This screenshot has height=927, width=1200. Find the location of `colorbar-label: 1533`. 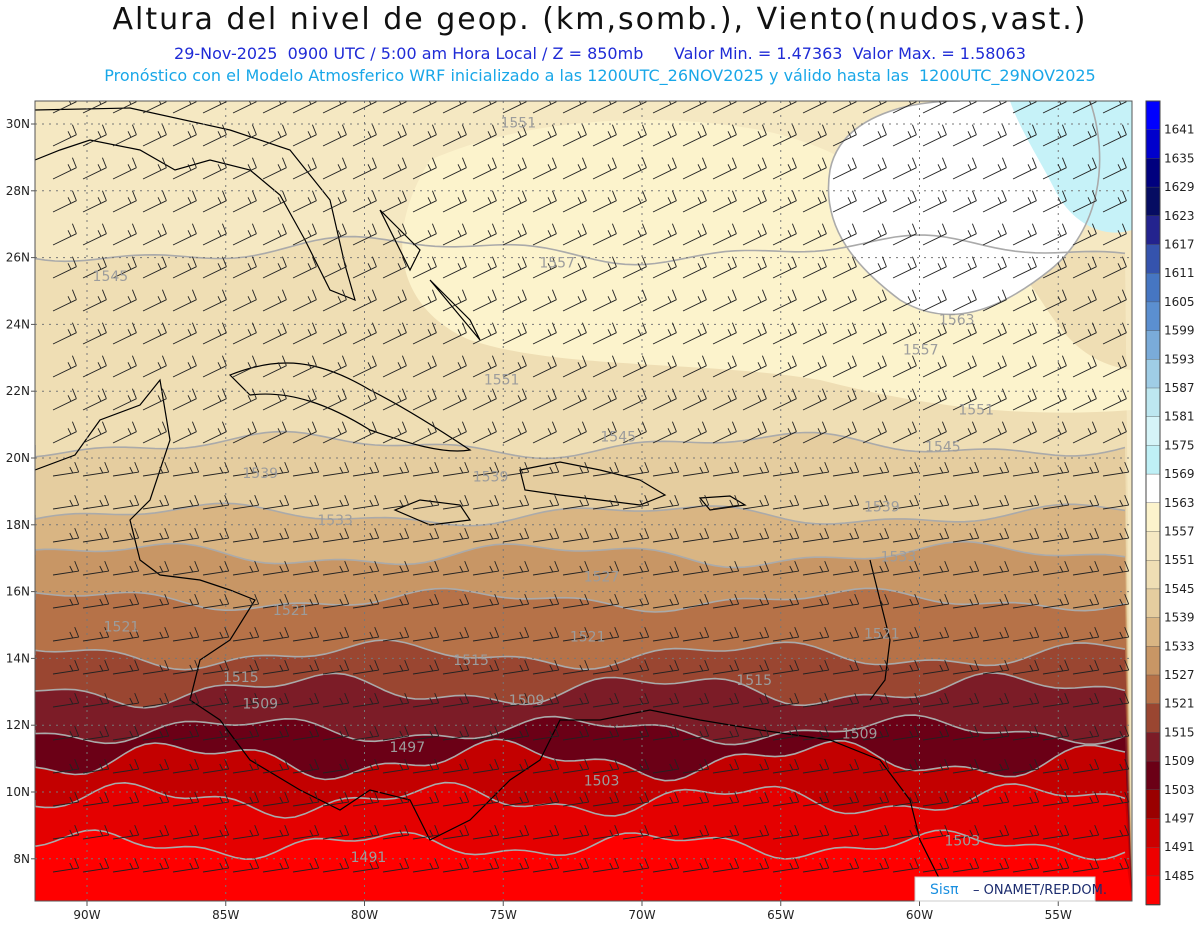

colorbar-label: 1533 is located at coordinates (1179, 646).